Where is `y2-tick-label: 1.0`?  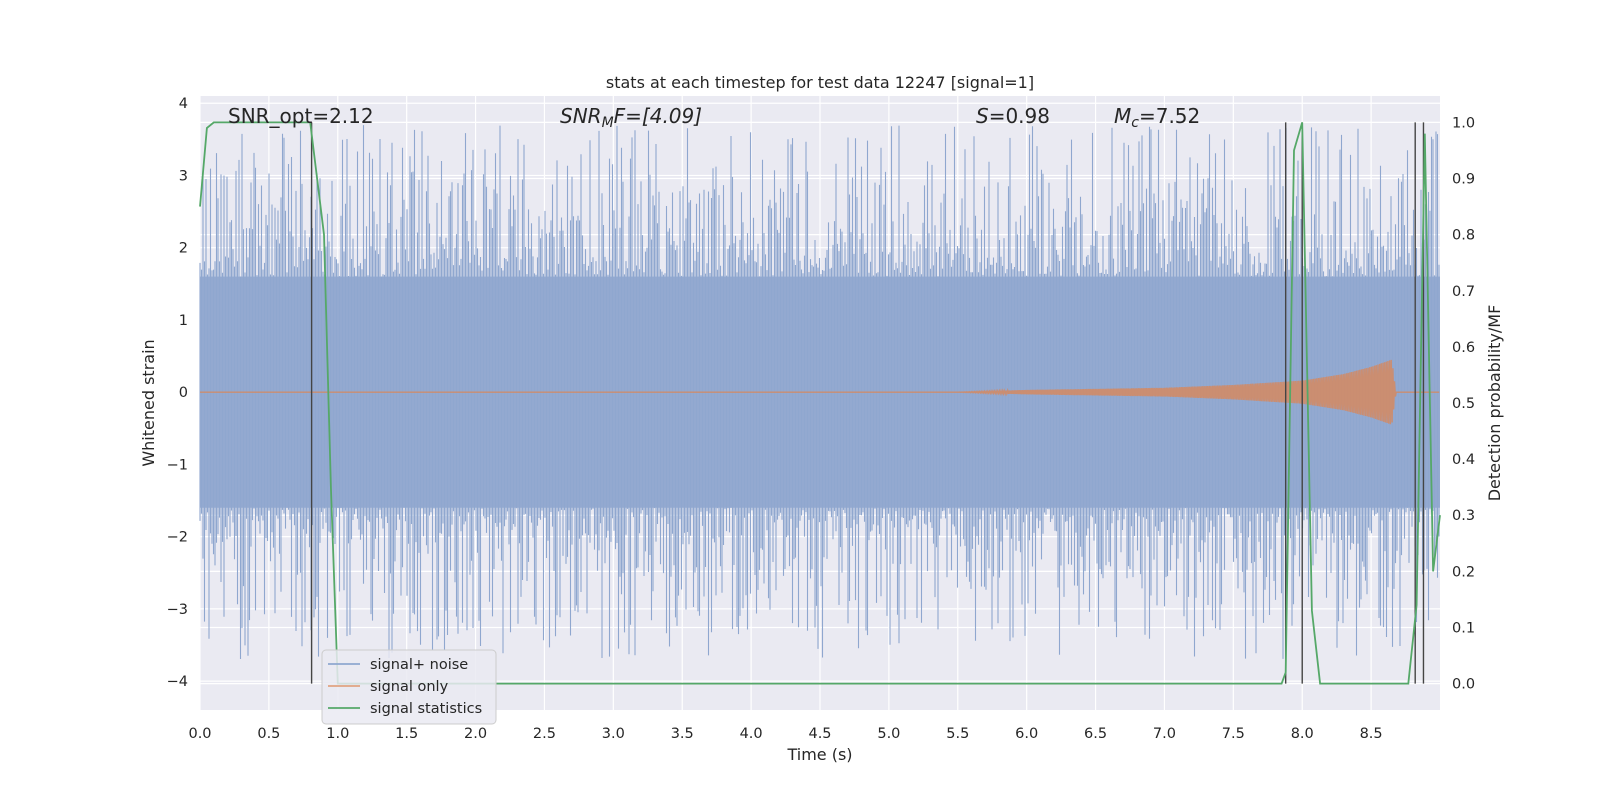 y2-tick-label: 1.0 is located at coordinates (1463, 123).